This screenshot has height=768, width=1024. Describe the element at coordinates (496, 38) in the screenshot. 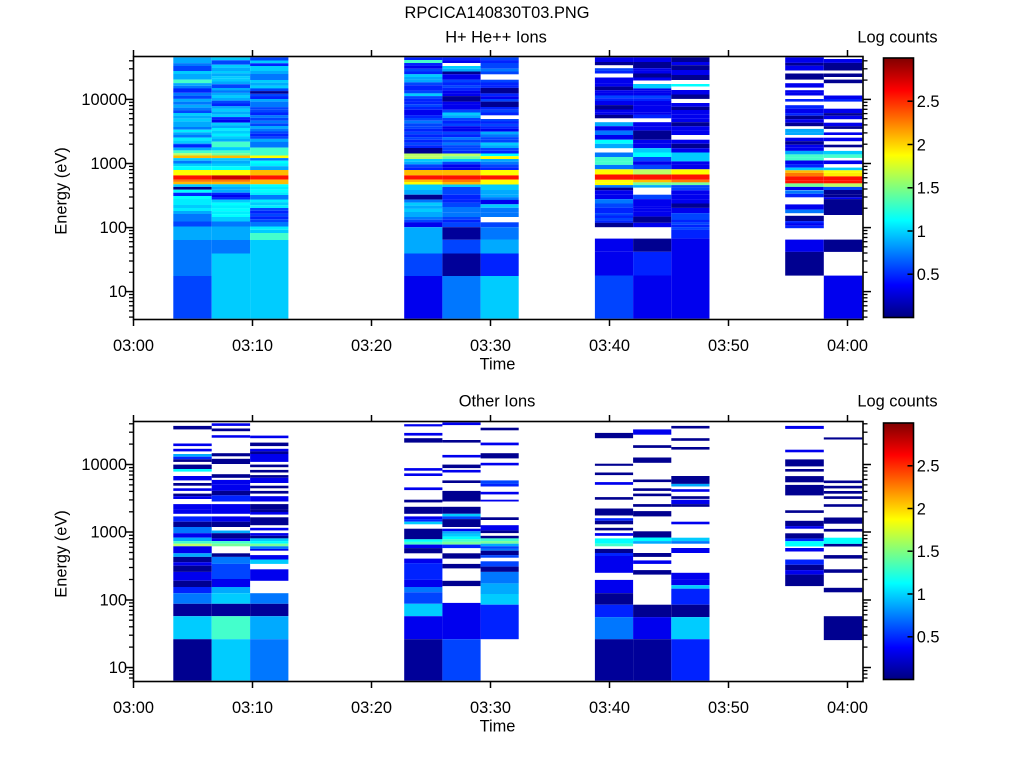

I see `svg-text: H+ He++ Ions` at that location.